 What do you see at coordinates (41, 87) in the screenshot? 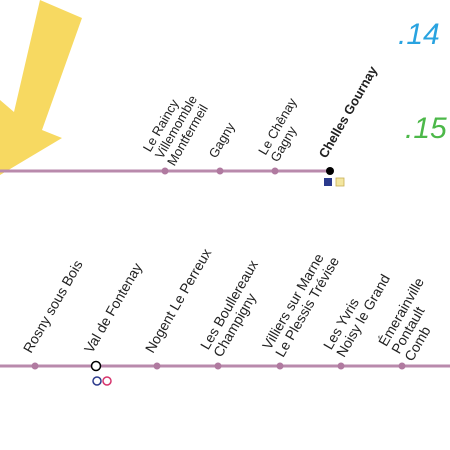
I see `highlight-arrow` at bounding box center [41, 87].